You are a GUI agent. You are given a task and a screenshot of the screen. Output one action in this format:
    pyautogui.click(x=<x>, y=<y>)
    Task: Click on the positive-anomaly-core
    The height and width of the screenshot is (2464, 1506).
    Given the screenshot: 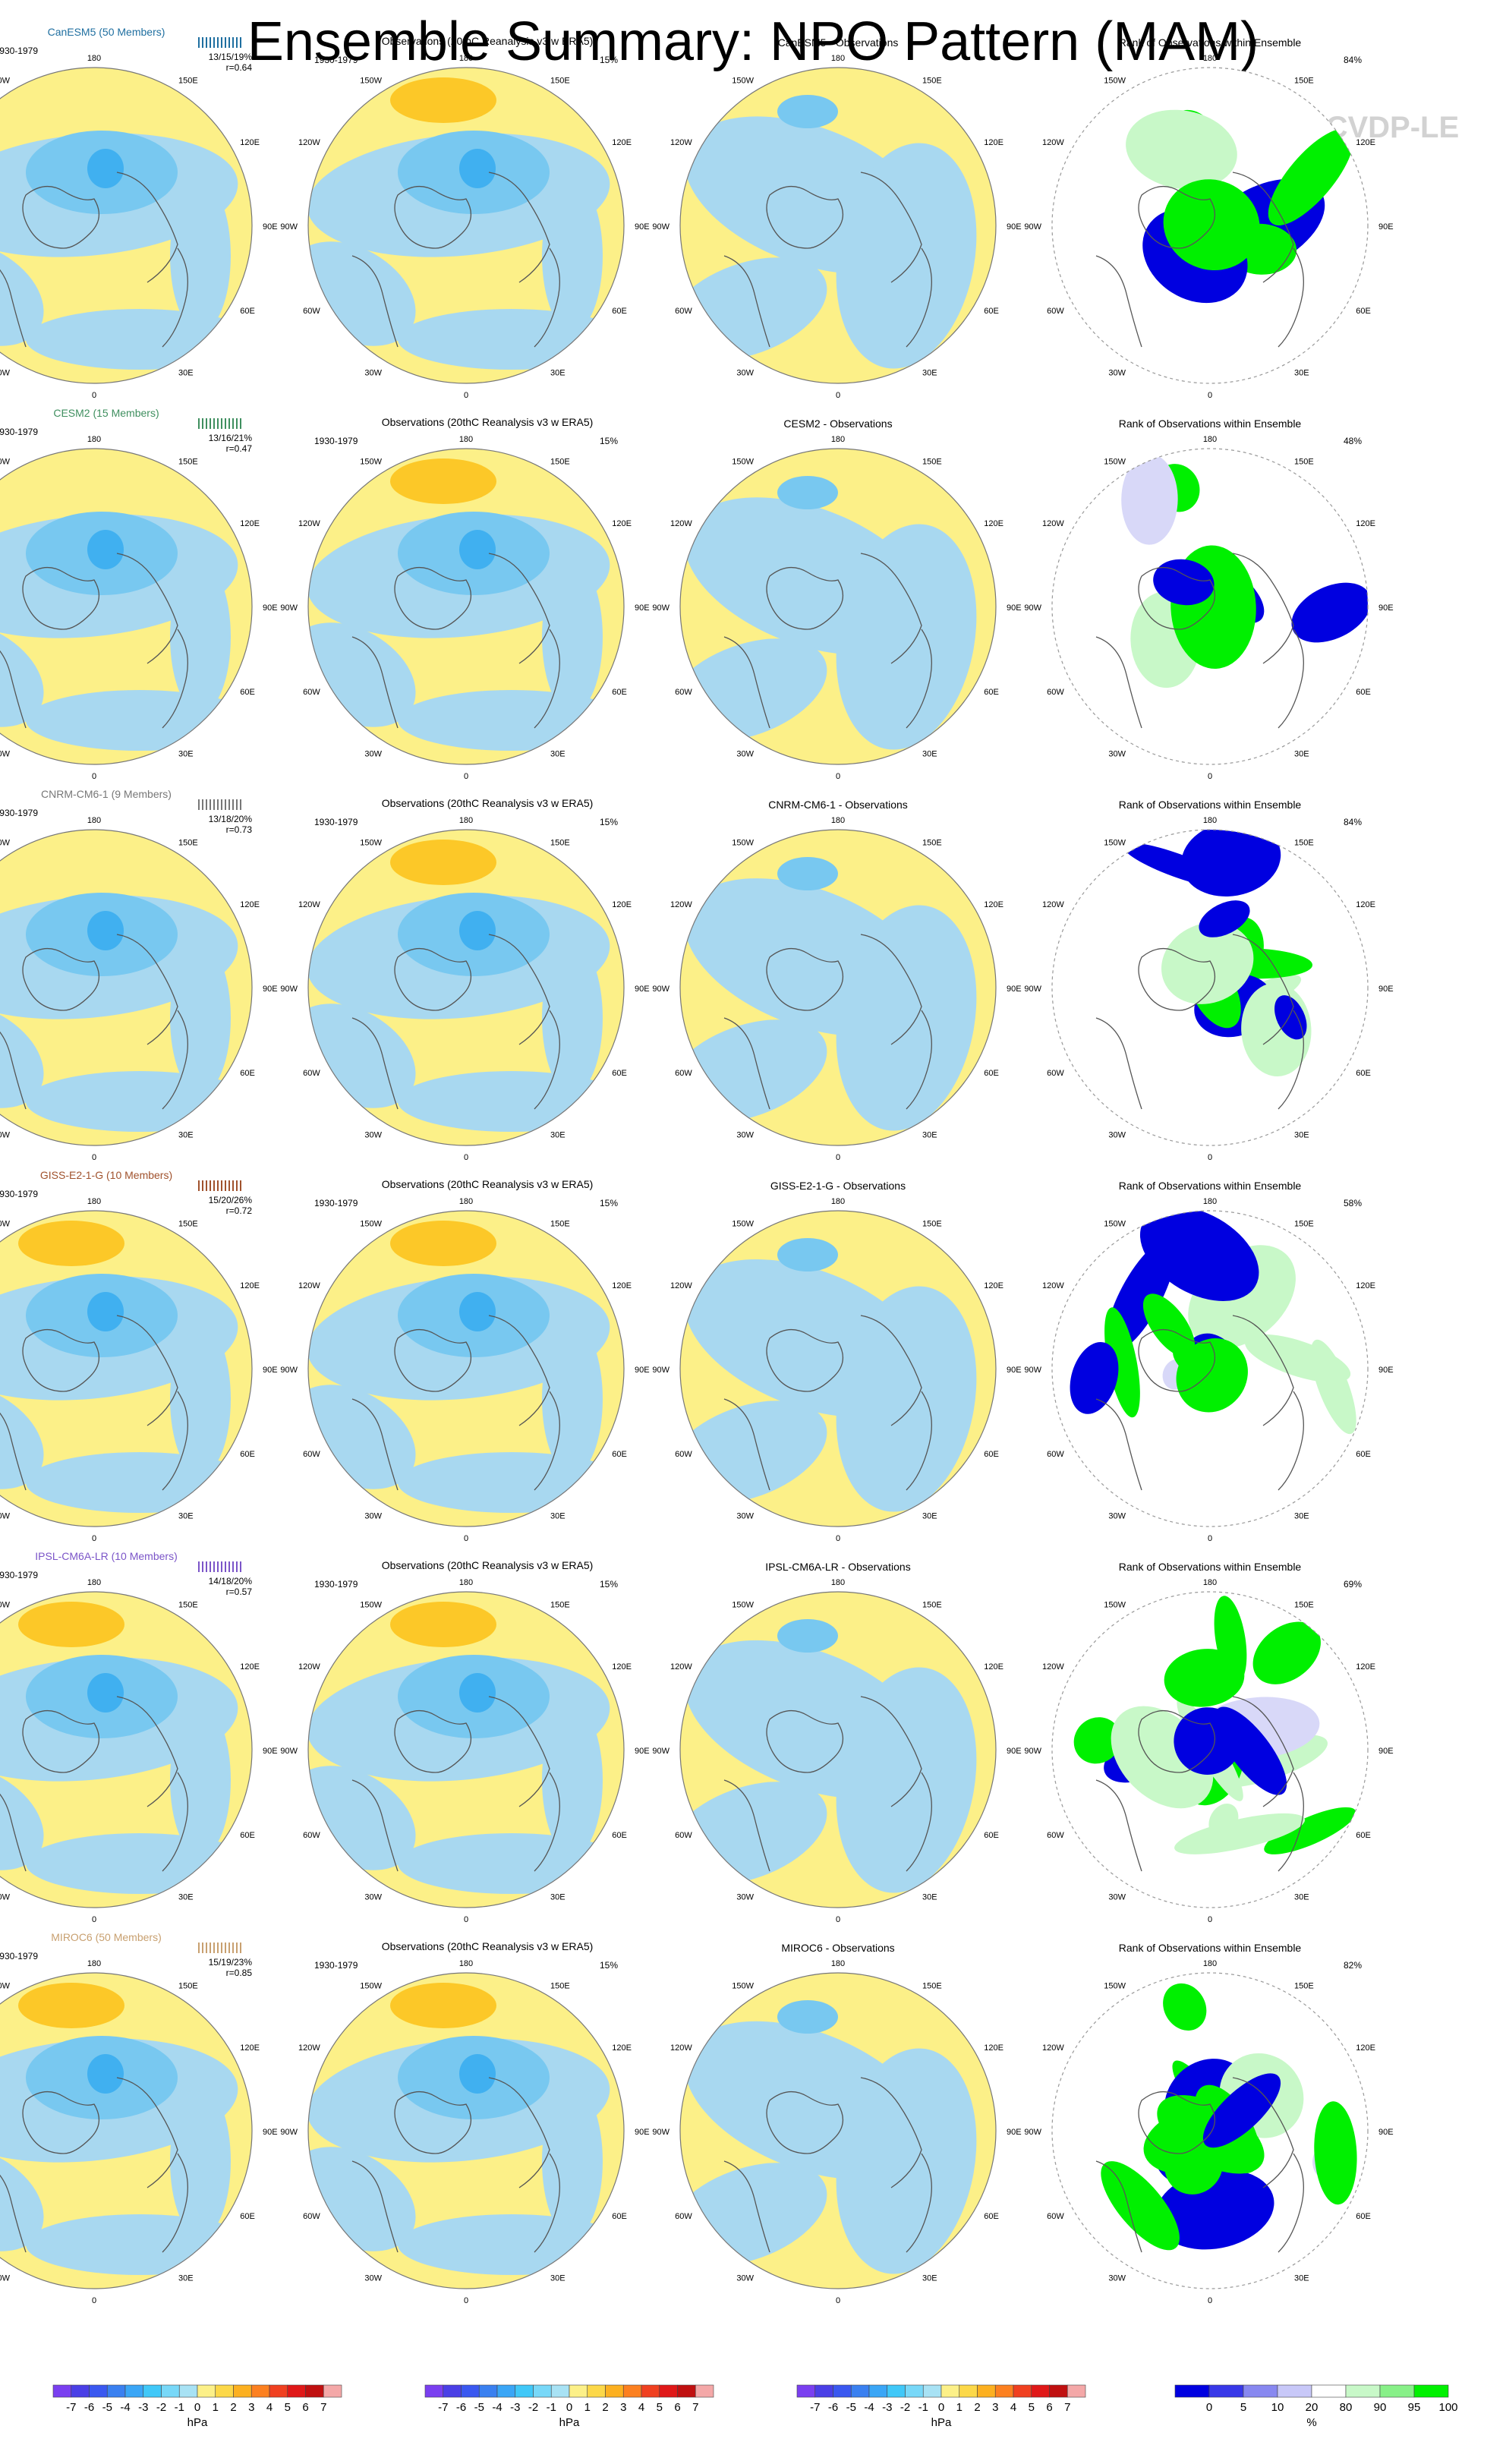 What is the action you would take?
    pyautogui.click(x=443, y=2005)
    